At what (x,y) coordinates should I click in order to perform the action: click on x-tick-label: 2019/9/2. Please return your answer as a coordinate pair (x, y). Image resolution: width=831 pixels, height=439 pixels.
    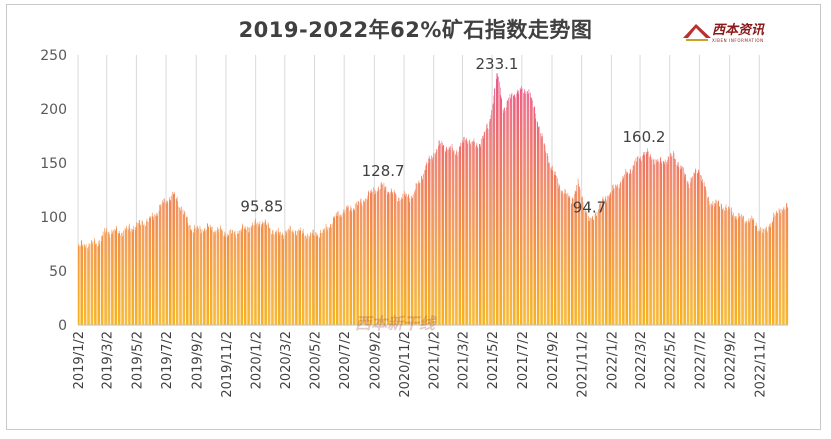
    Looking at the image, I should click on (197, 360).